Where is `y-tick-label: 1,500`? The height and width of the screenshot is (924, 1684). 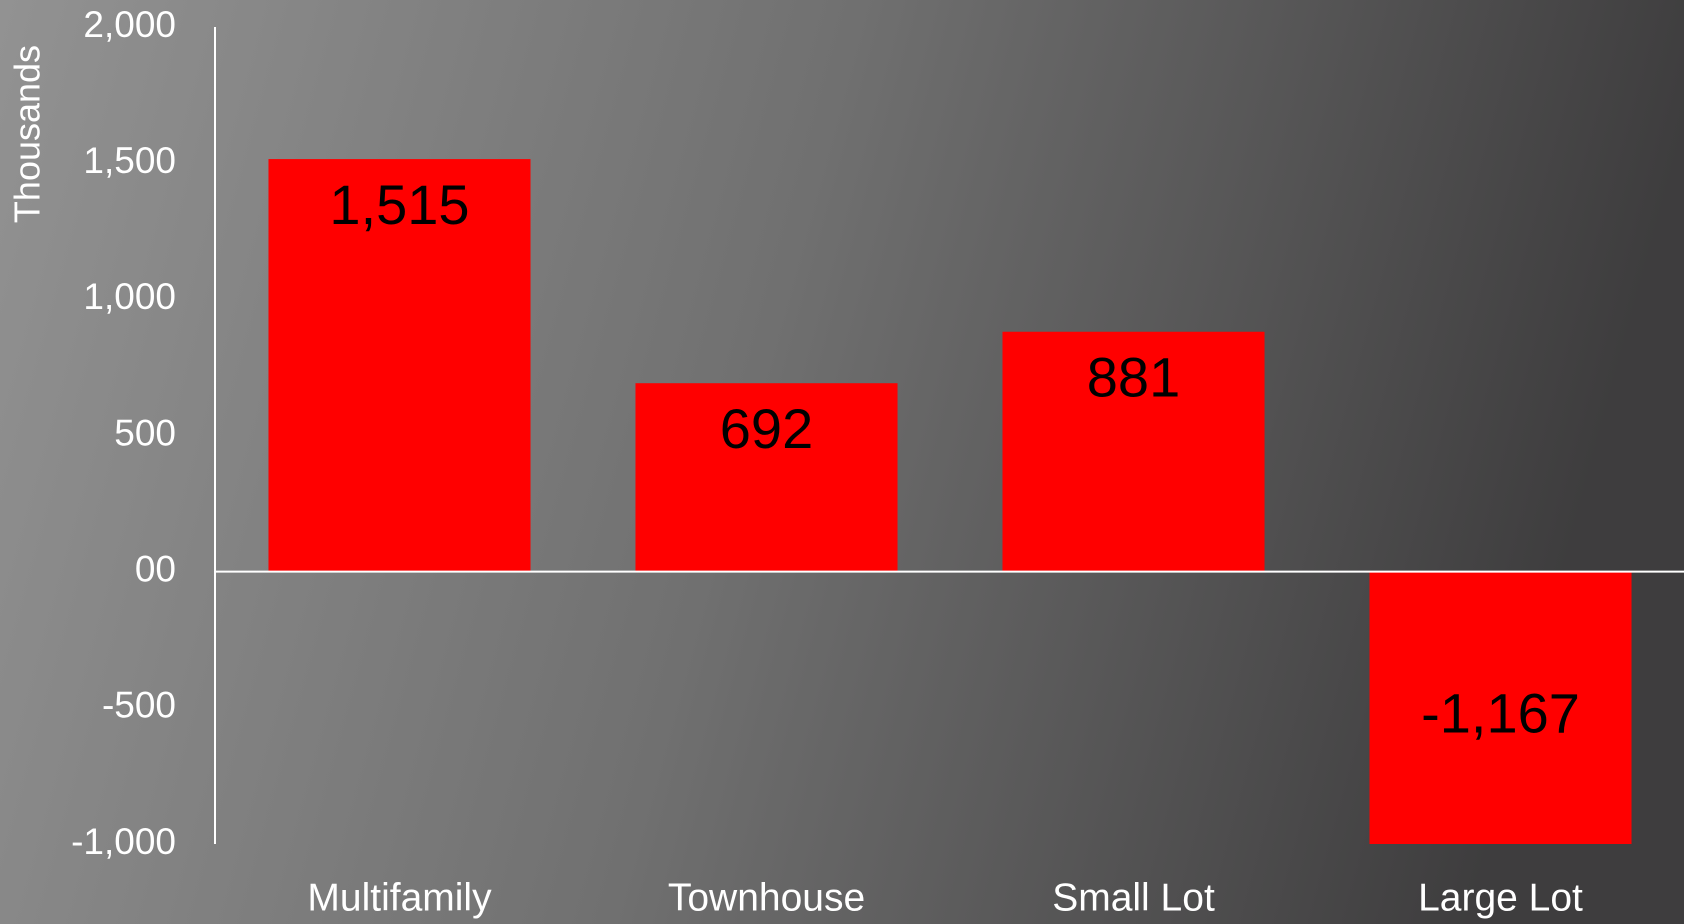 y-tick-label: 1,500 is located at coordinates (129, 160).